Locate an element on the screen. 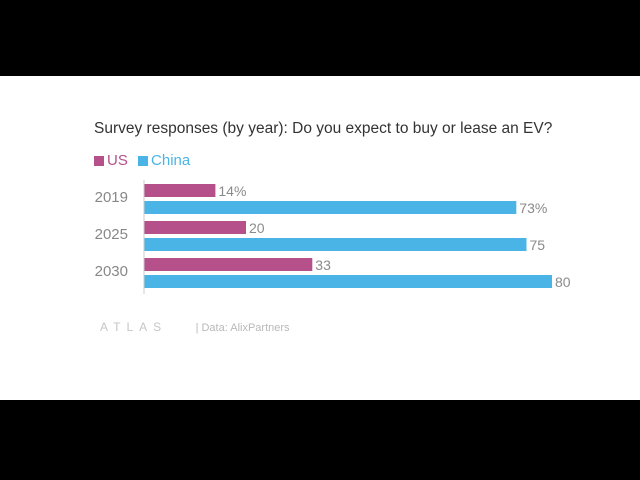 The width and height of the screenshot is (640, 480). bar-china-2025 is located at coordinates (335, 244).